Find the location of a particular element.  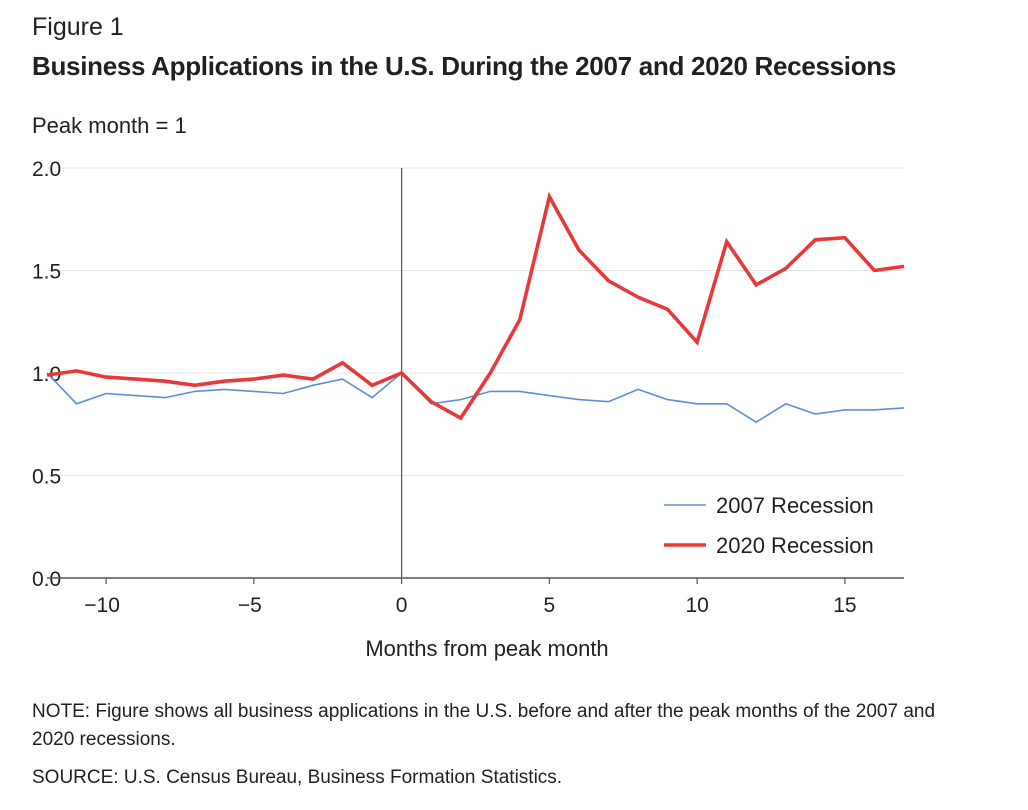

y-tick-label: 0.5 is located at coordinates (46, 477).